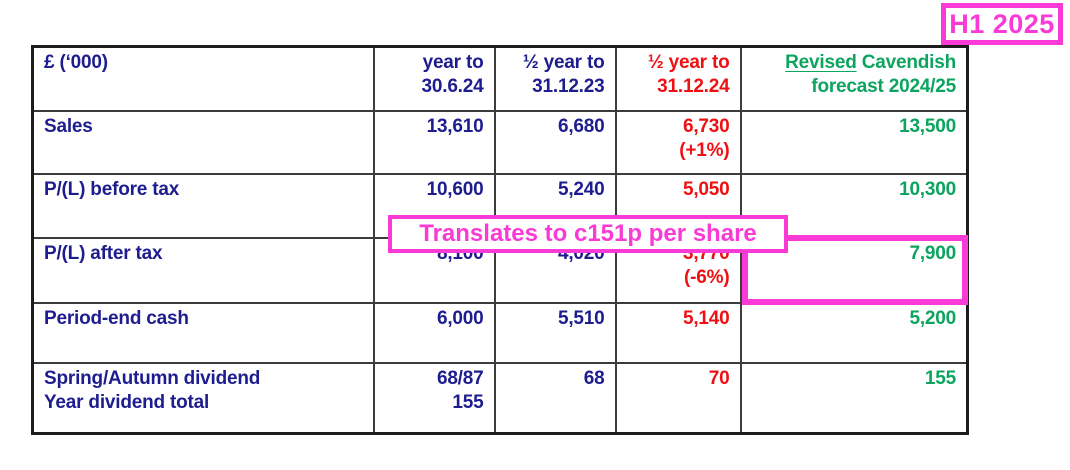 The width and height of the screenshot is (1070, 470). Describe the element at coordinates (707, 277) in the screenshot. I see `cell-change-note: (-6%)` at that location.